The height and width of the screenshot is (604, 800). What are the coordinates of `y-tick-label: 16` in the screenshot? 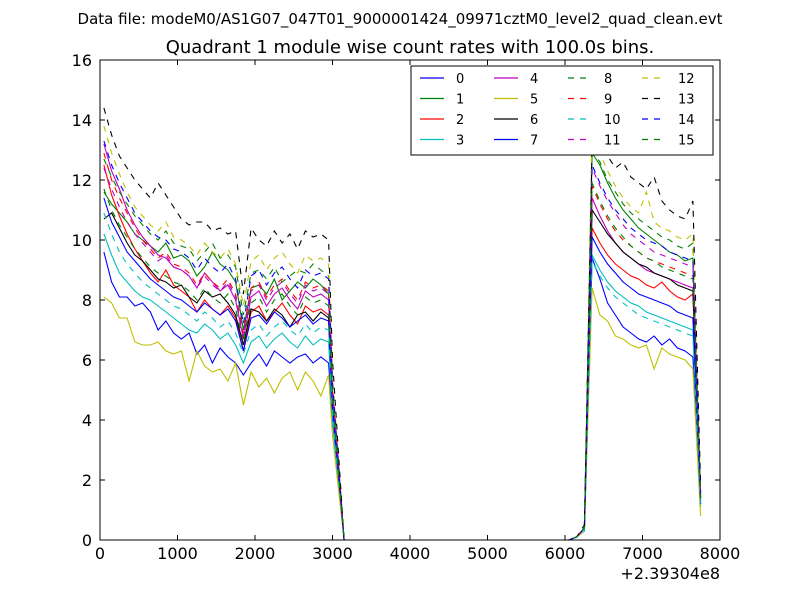 It's located at (82, 60).